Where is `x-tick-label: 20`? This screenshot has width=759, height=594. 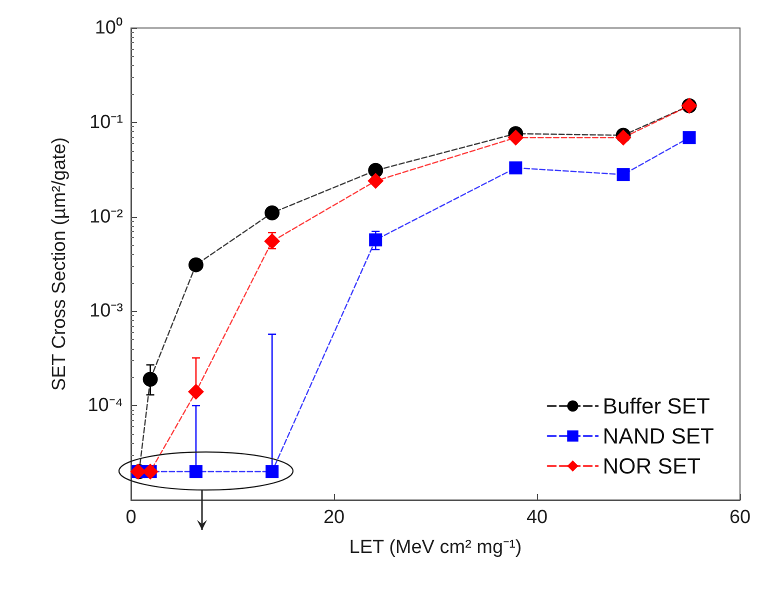
x-tick-label: 20 is located at coordinates (334, 517).